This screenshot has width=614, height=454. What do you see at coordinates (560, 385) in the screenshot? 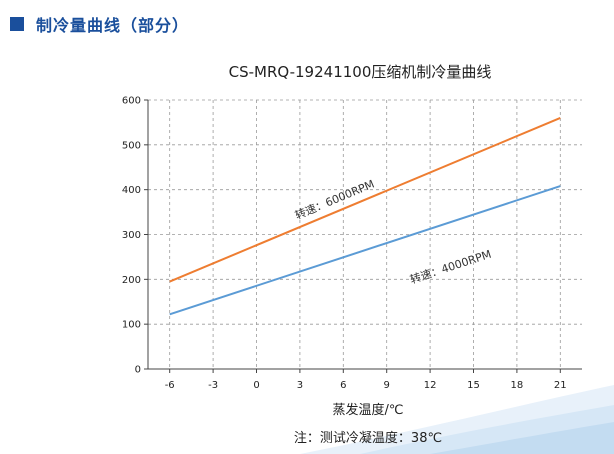
I see `x-tick-label: 21` at bounding box center [560, 385].